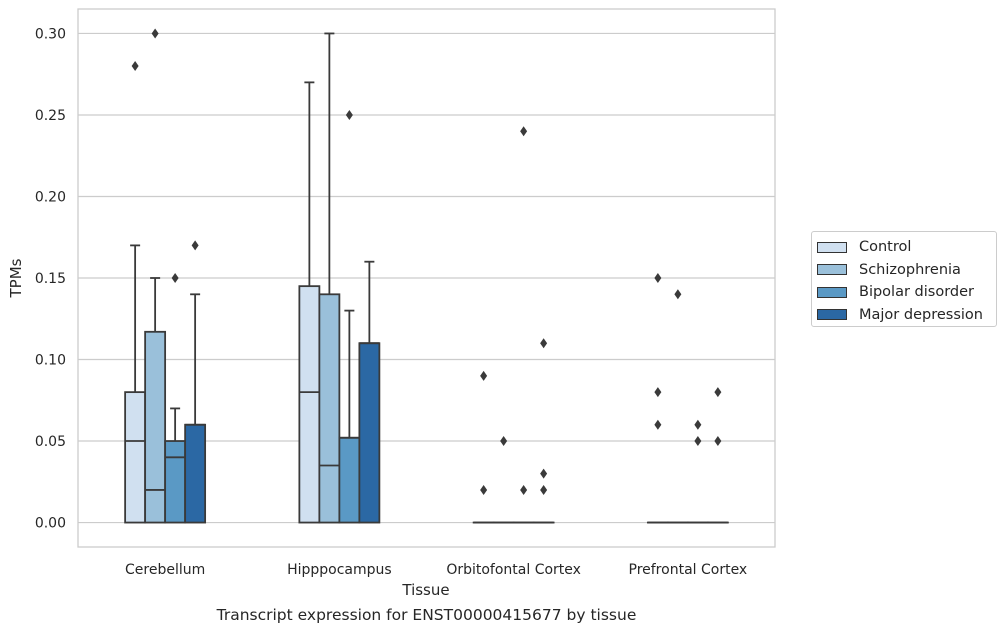 The height and width of the screenshot is (634, 1007). What do you see at coordinates (916, 292) in the screenshot?
I see `legend-label: Bipolar disorder` at bounding box center [916, 292].